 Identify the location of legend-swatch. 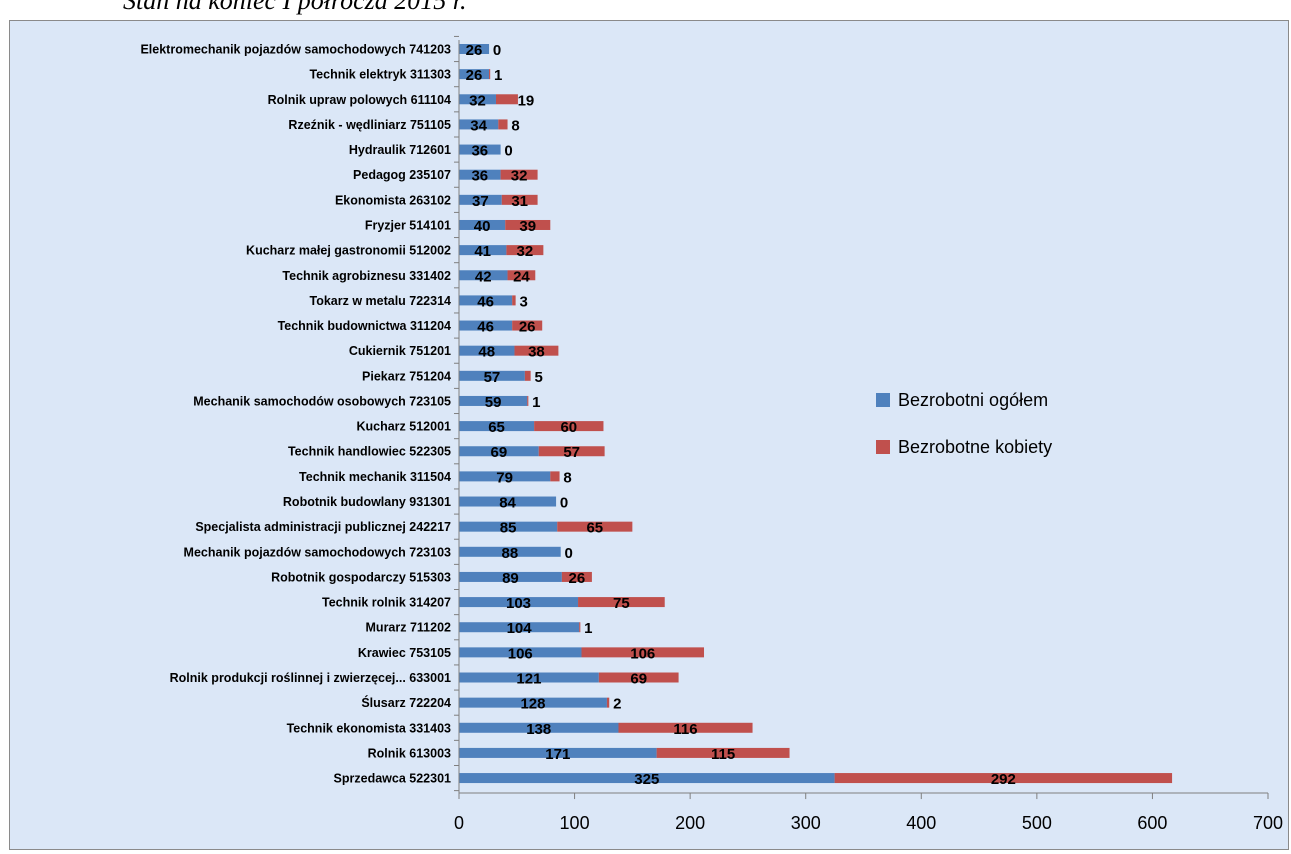
(883, 400).